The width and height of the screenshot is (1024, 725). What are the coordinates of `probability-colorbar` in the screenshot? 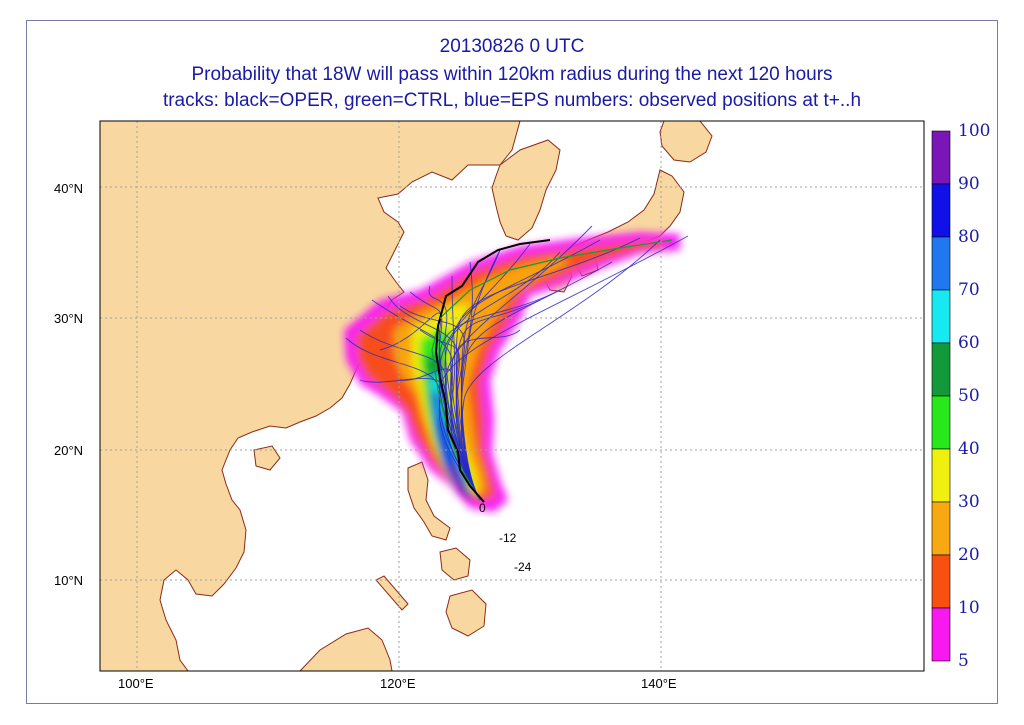 It's located at (941, 396).